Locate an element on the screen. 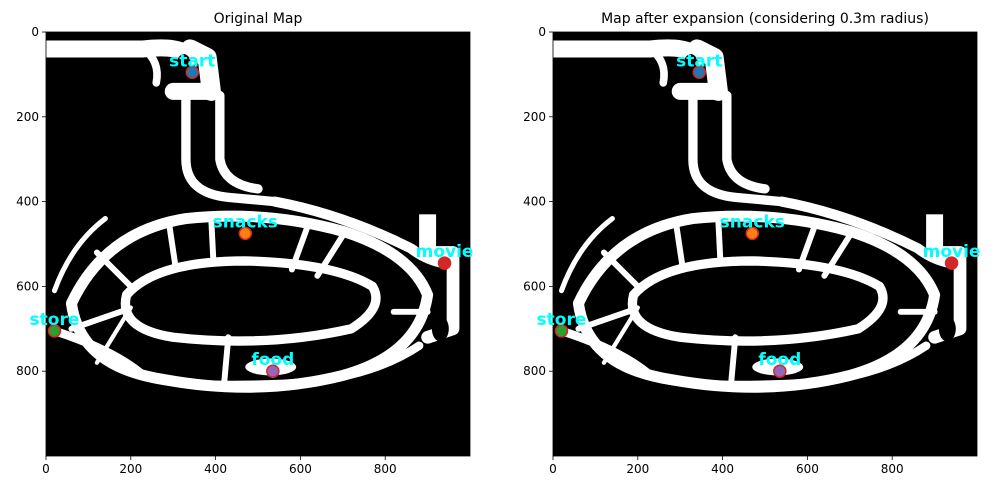 Image resolution: width=994 pixels, height=488 pixels. panel-title: Original Map is located at coordinates (258, 19).